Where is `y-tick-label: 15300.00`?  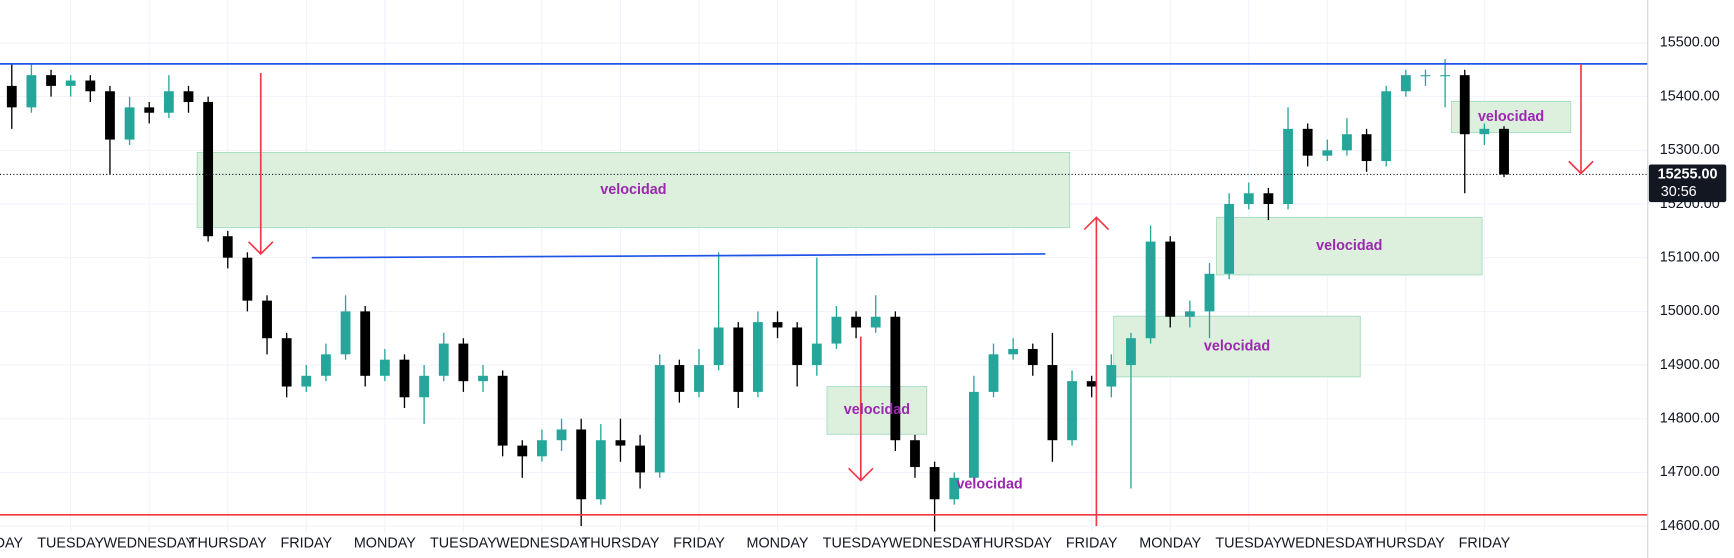
y-tick-label: 15300.00 is located at coordinates (1690, 150).